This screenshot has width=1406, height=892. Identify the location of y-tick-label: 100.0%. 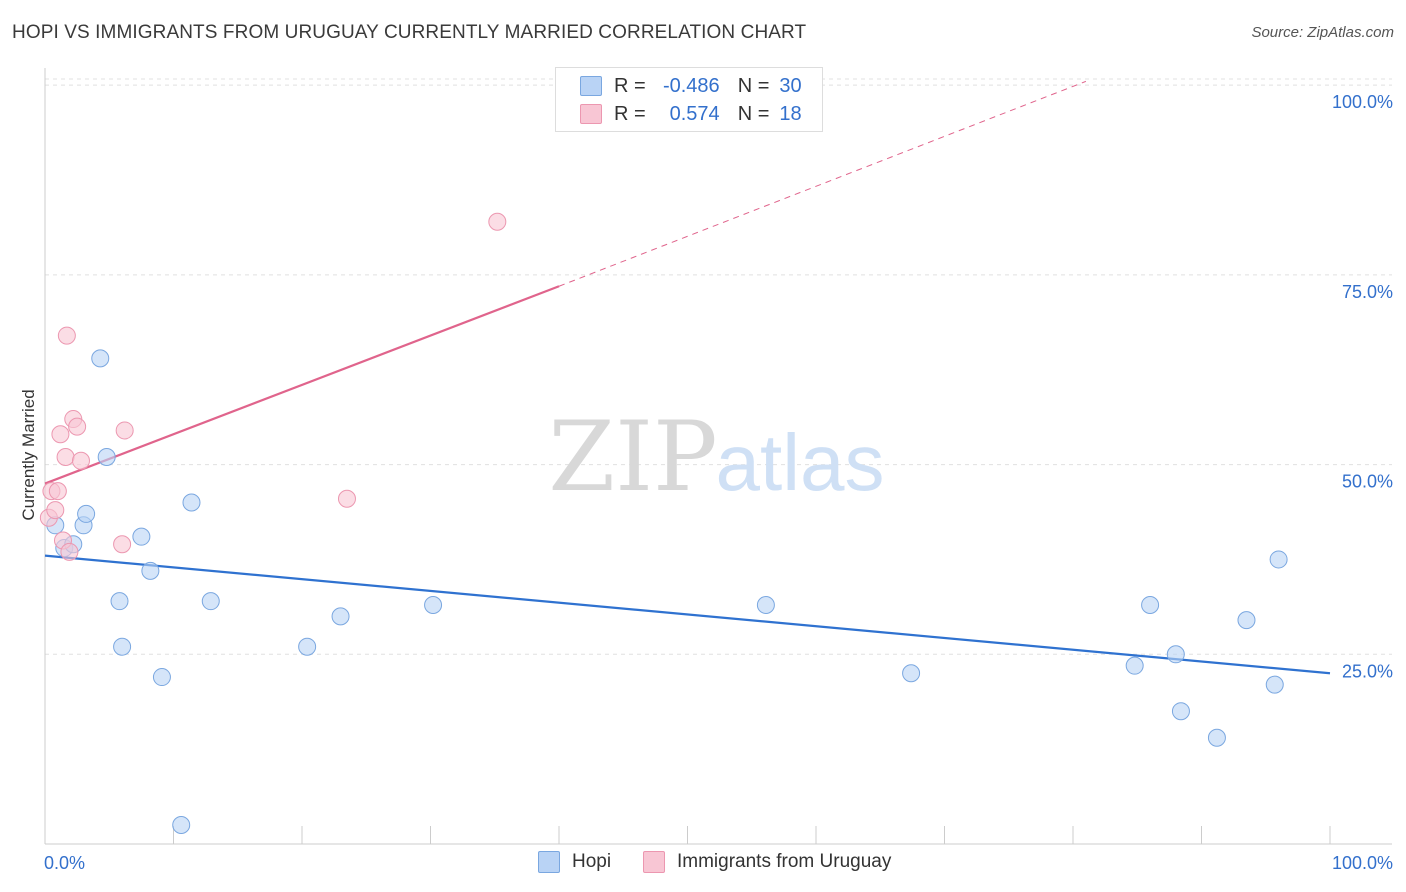
(1362, 102).